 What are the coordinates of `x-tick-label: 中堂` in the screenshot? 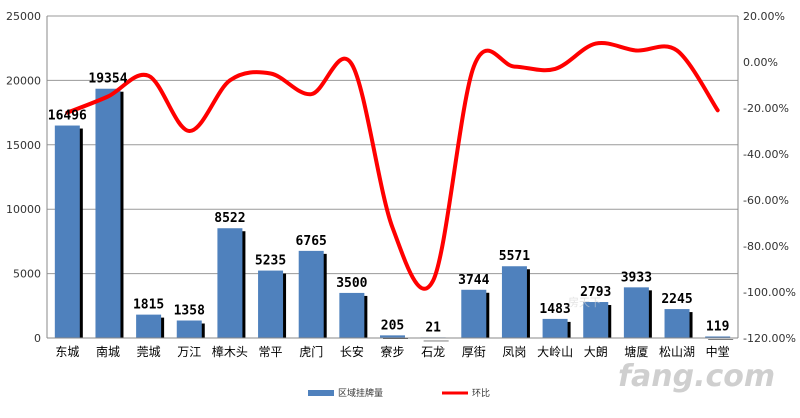 It's located at (718, 351).